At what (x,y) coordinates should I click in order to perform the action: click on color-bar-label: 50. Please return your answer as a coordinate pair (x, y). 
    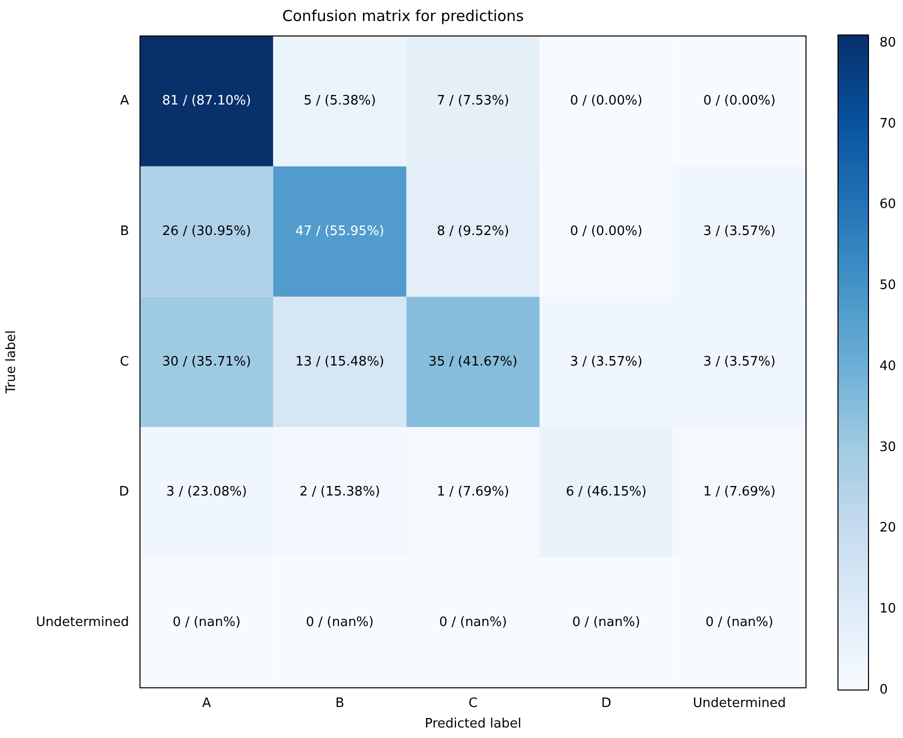
    Looking at the image, I should click on (888, 286).